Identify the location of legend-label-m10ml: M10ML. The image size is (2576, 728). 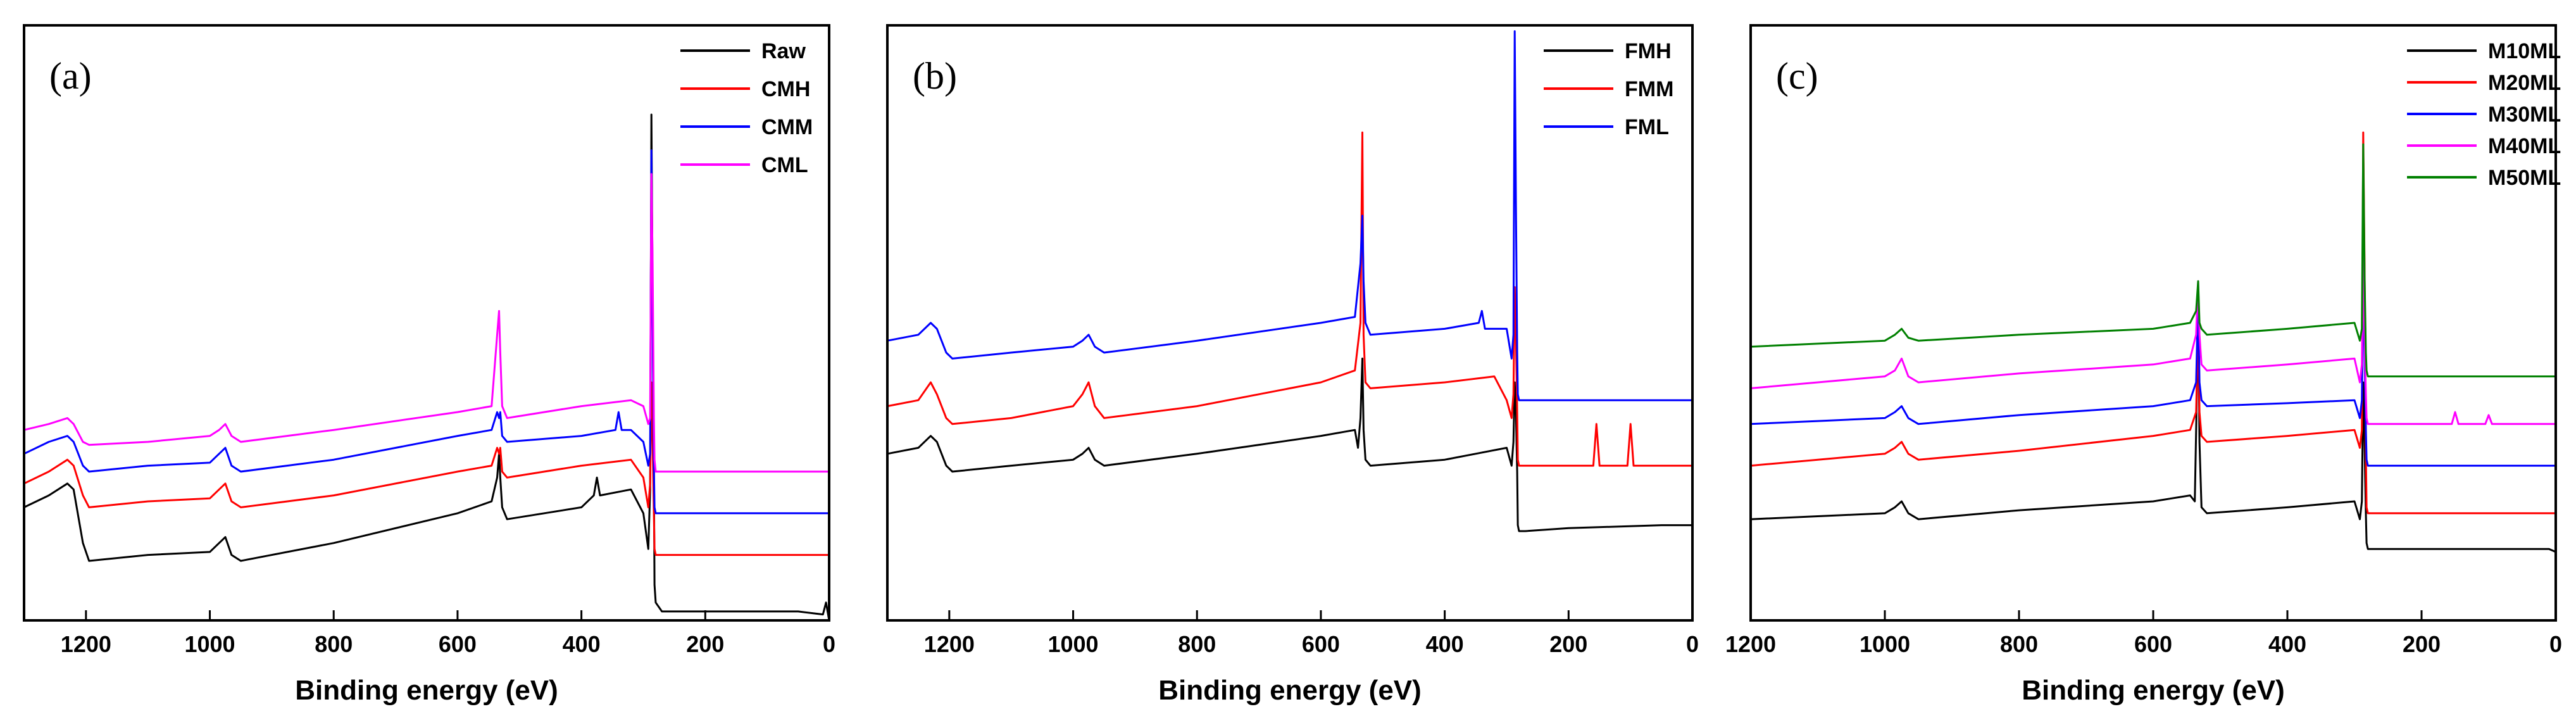
(2524, 51).